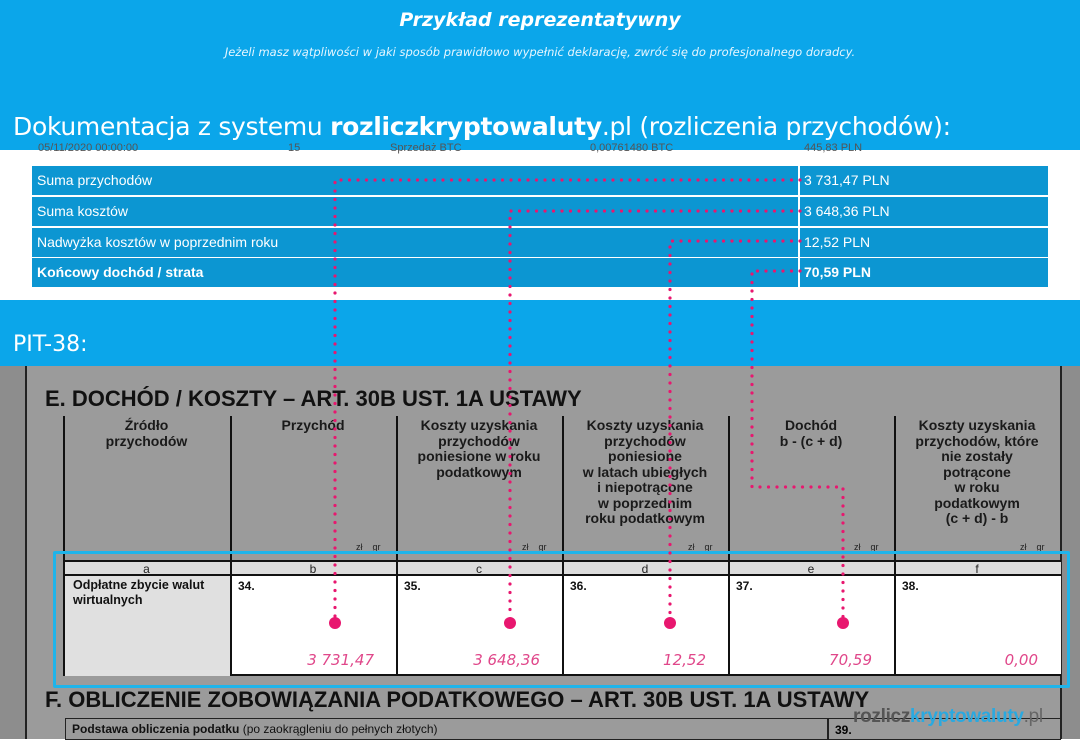  I want to click on watermark-logo: rozliczkryptowaluty.pl, so click(948, 716).